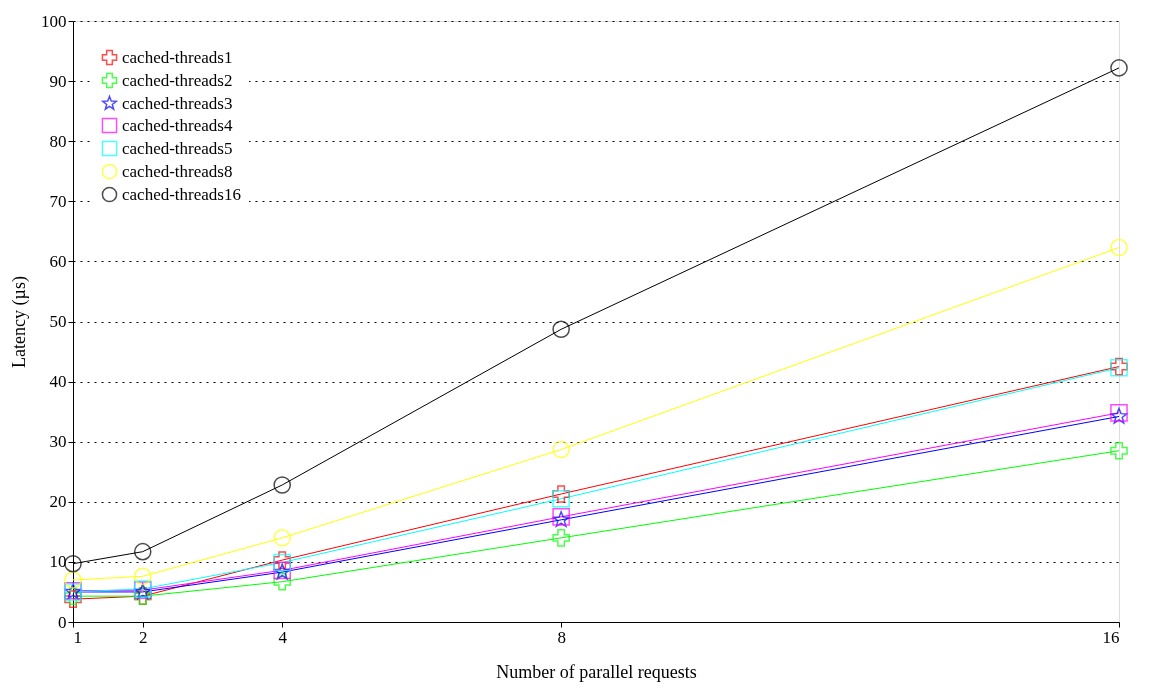 The image size is (1151, 691). What do you see at coordinates (58, 141) in the screenshot?
I see `y-tick-label: 80` at bounding box center [58, 141].